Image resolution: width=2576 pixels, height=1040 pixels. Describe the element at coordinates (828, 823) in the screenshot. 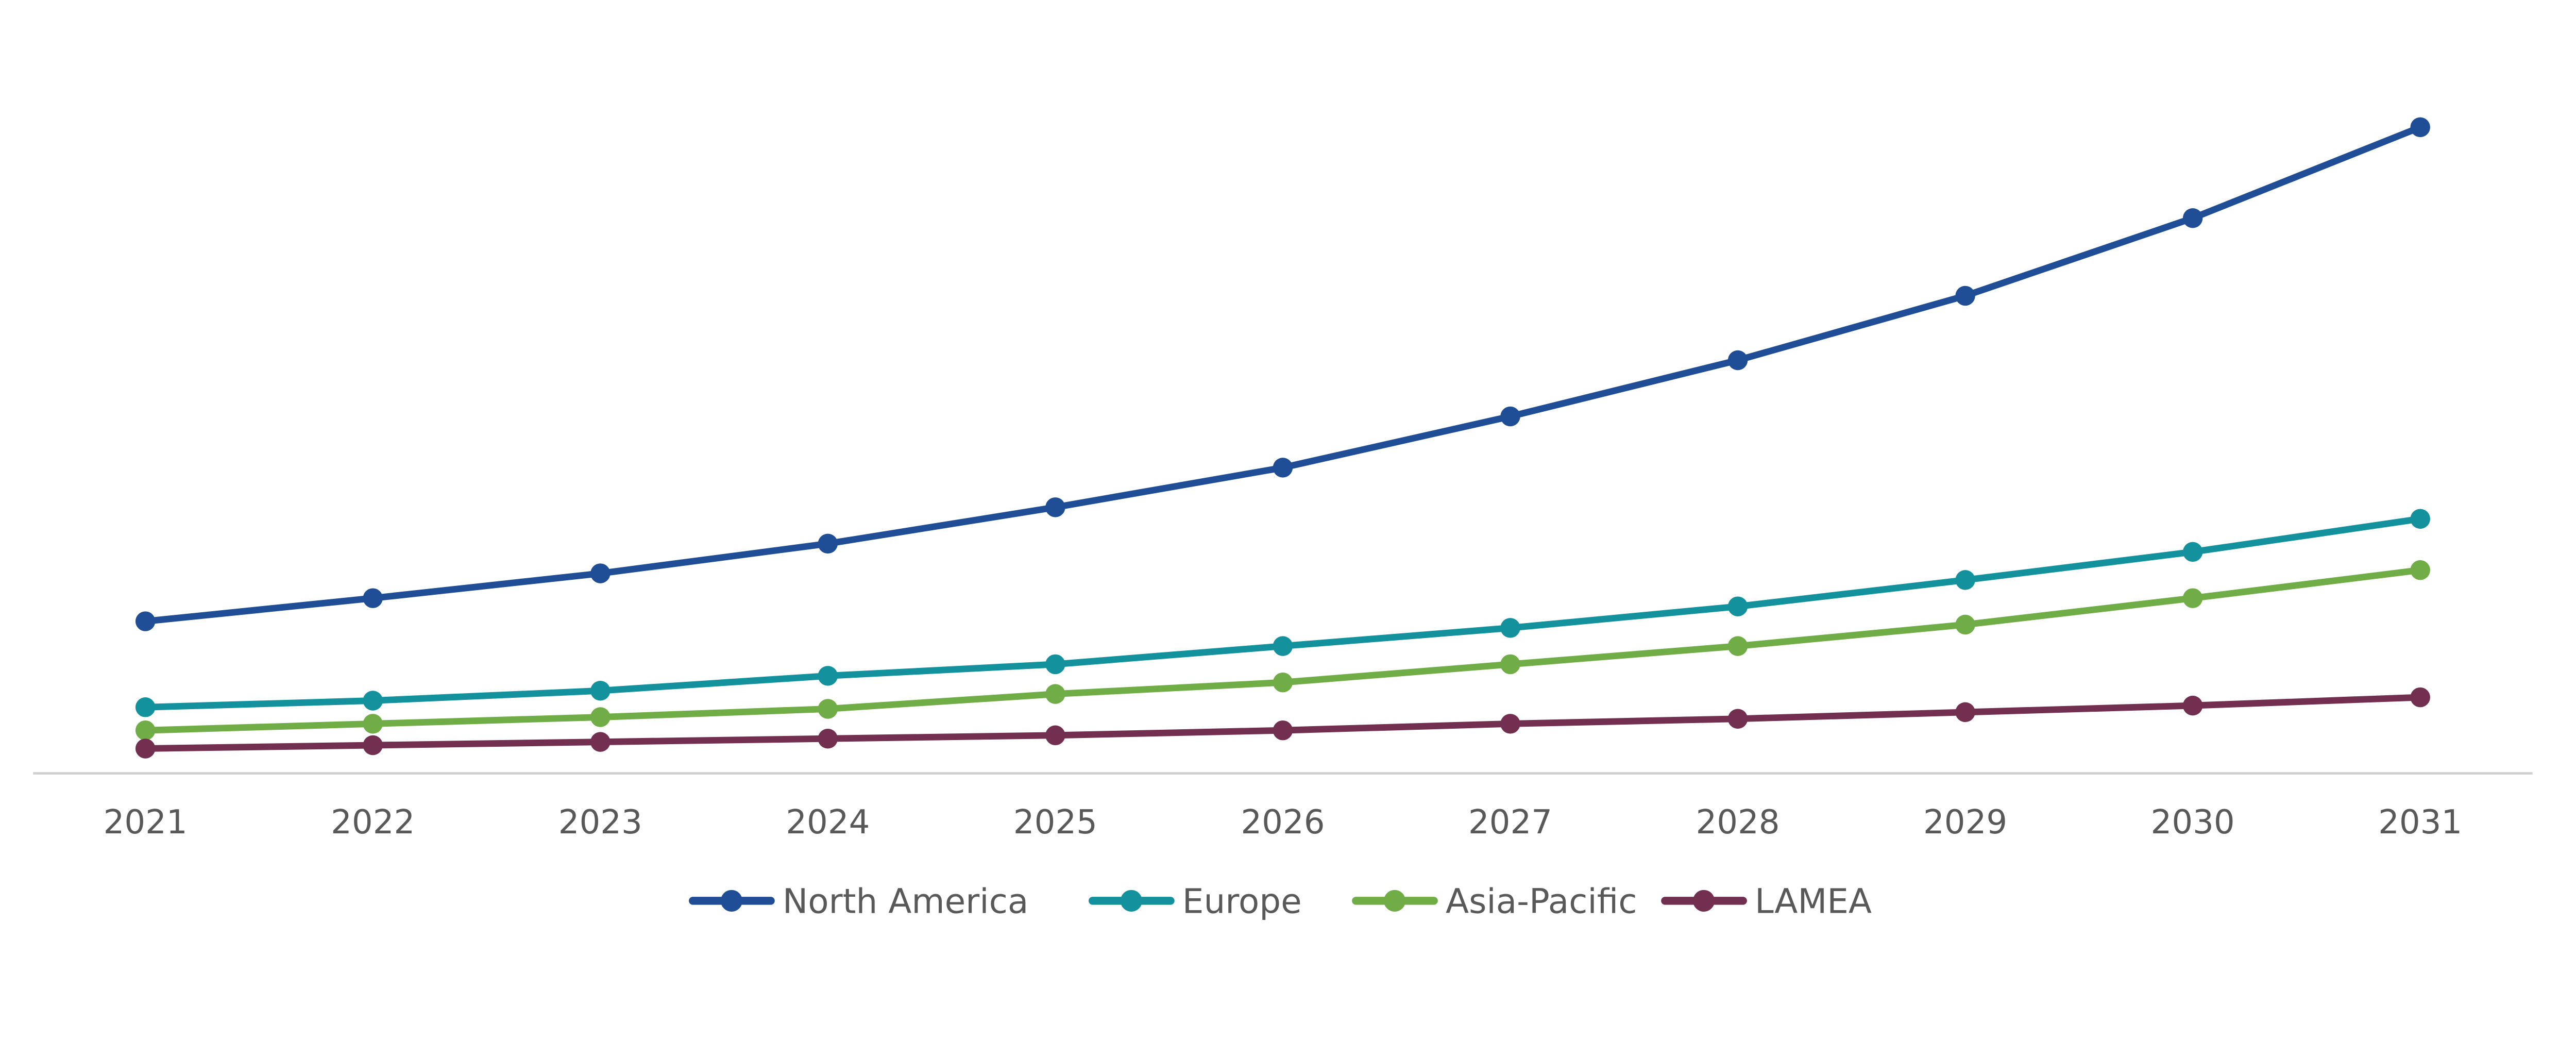

I see `x-tick-label: 2024` at that location.